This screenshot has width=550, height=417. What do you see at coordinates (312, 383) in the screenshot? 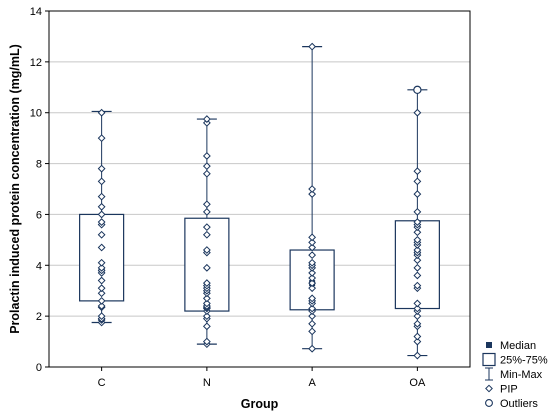
I see `x-tick-label: A` at bounding box center [312, 383].